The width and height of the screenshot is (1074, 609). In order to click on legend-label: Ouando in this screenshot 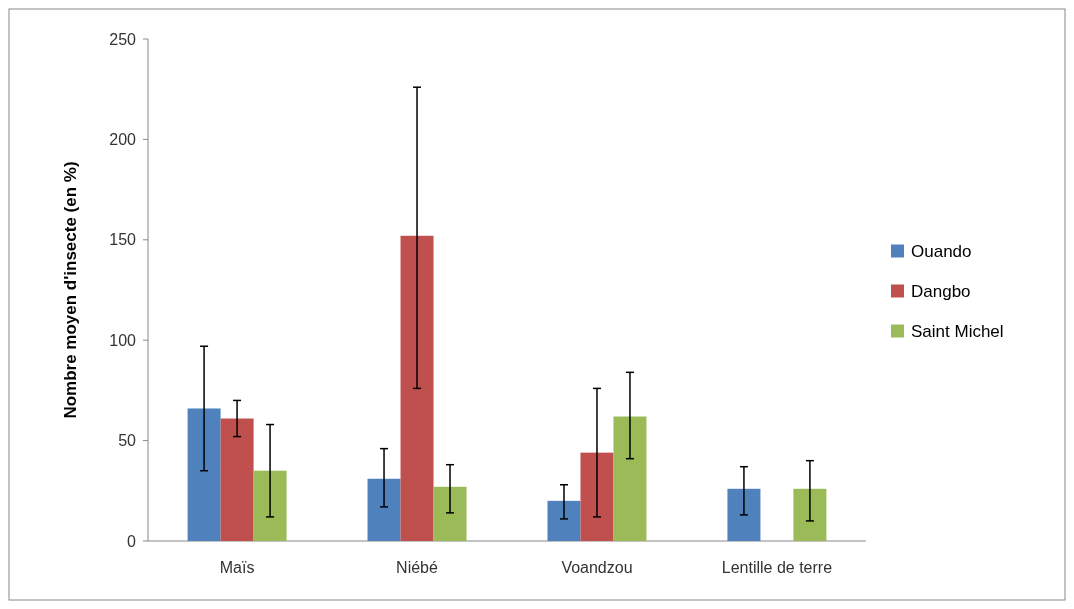, I will do `click(941, 252)`.